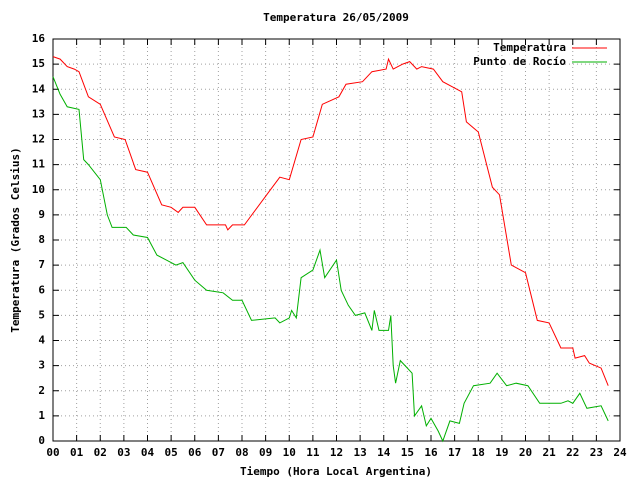 This screenshot has height=480, width=640. Describe the element at coordinates (550, 452) in the screenshot. I see `x-tick-label: 21` at that location.